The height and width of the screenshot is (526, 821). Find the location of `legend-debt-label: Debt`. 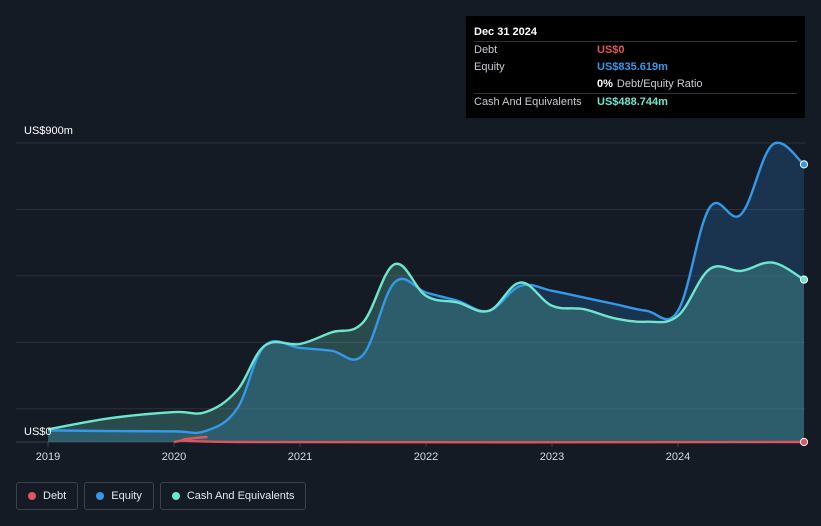

legend-debt-label: Debt is located at coordinates (55, 496).